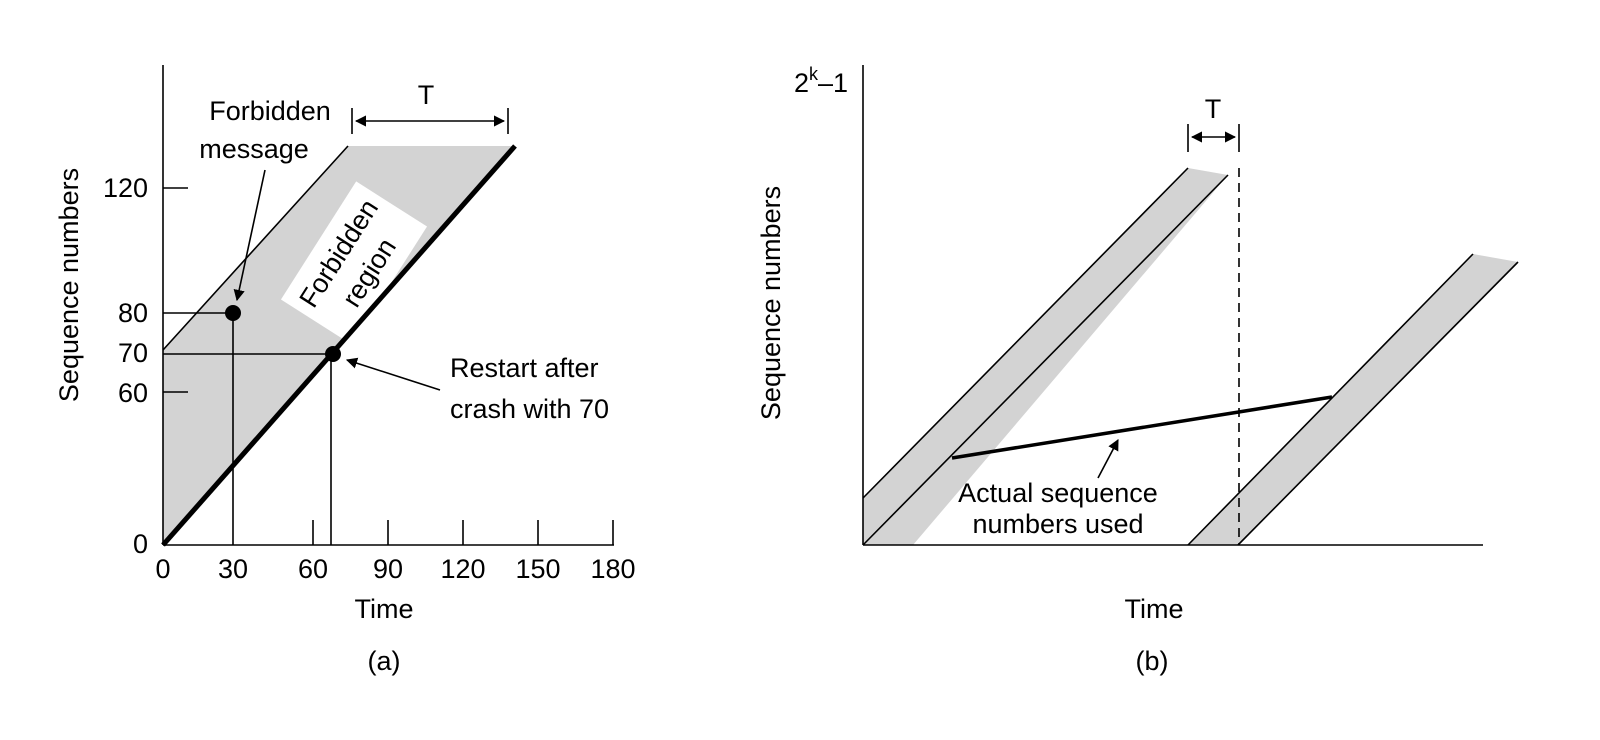 The height and width of the screenshot is (740, 1600). I want to click on ymax-label: 2k–1, so click(821, 81).